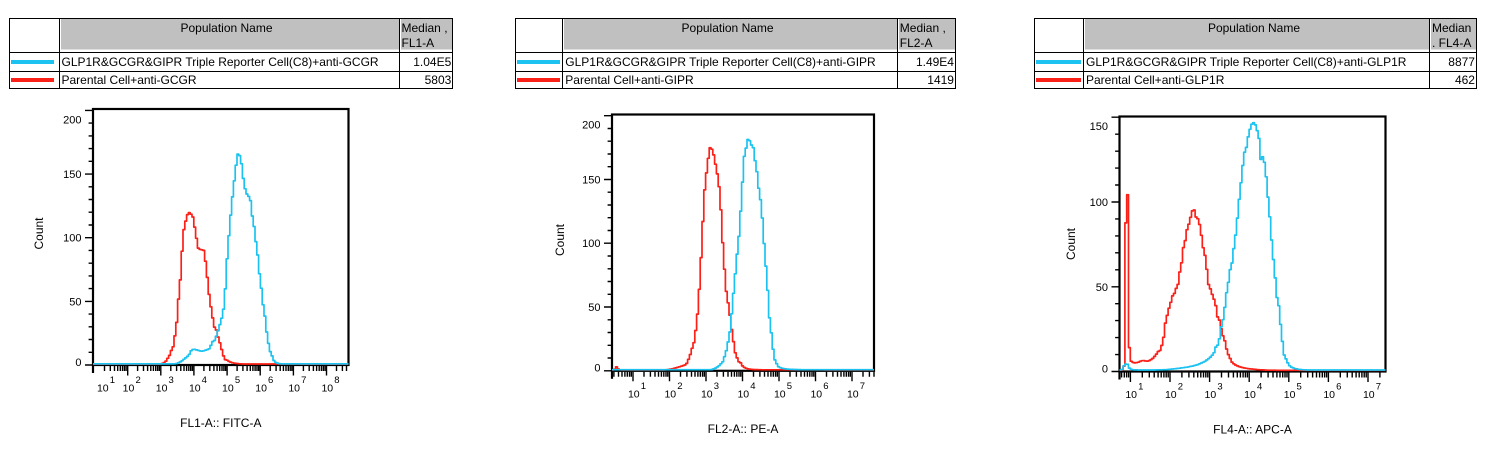 Image resolution: width=1495 pixels, height=449 pixels. What do you see at coordinates (220, 423) in the screenshot?
I see `svg-text: FL1-A:: FITC-A` at bounding box center [220, 423].